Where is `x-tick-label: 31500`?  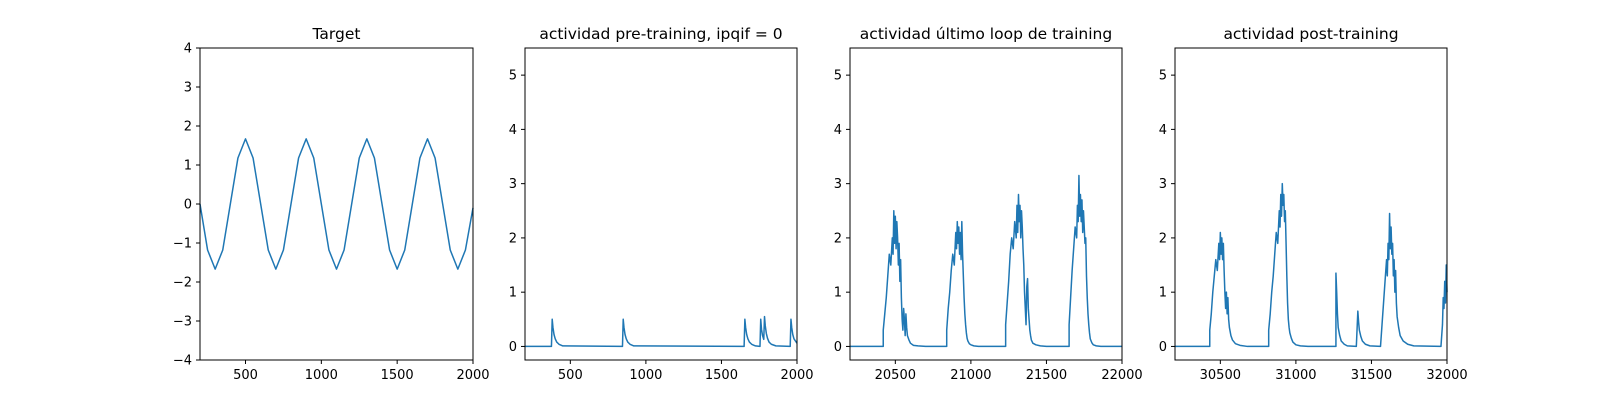 x-tick-label: 31500 is located at coordinates (1371, 375).